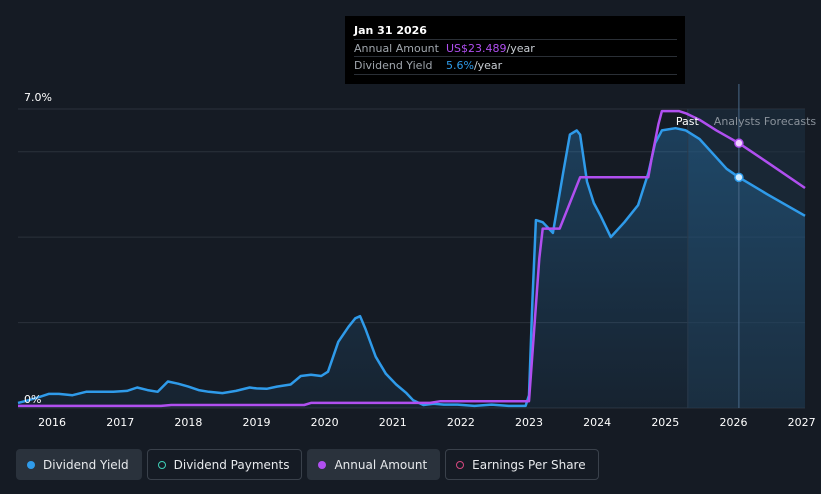  I want to click on forecast-label: Analysts Forecasts, so click(765, 121).